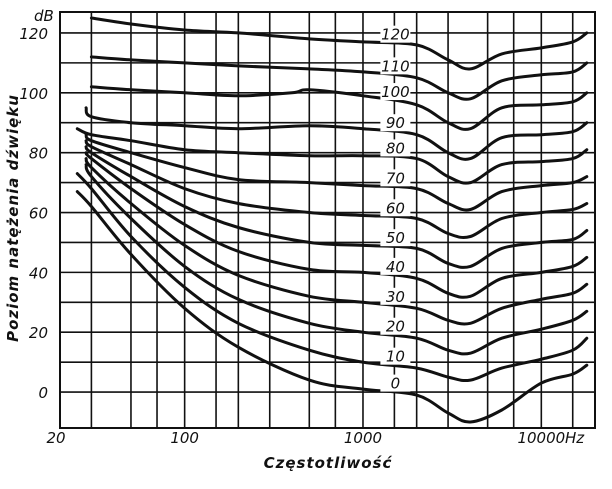 The height and width of the screenshot is (489, 612). I want to click on curve-label-20: 20, so click(395, 327).